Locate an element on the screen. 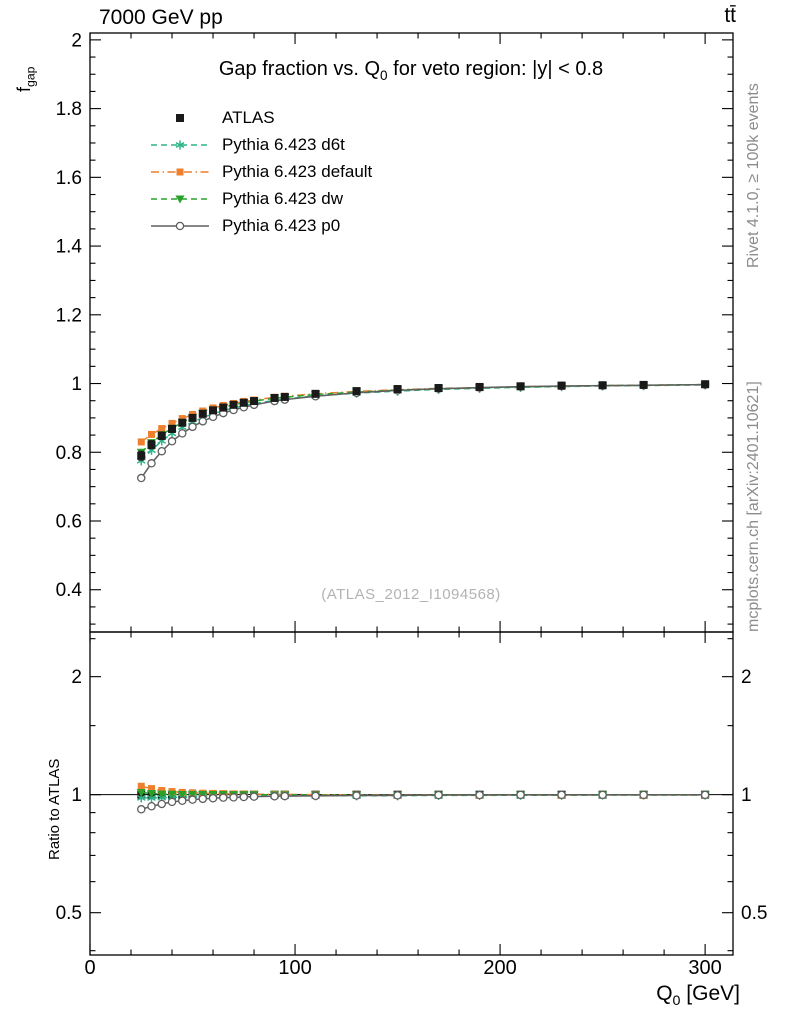 This screenshot has width=786, height=1024. y-tick-label-top: 0.6 is located at coordinates (69, 521).